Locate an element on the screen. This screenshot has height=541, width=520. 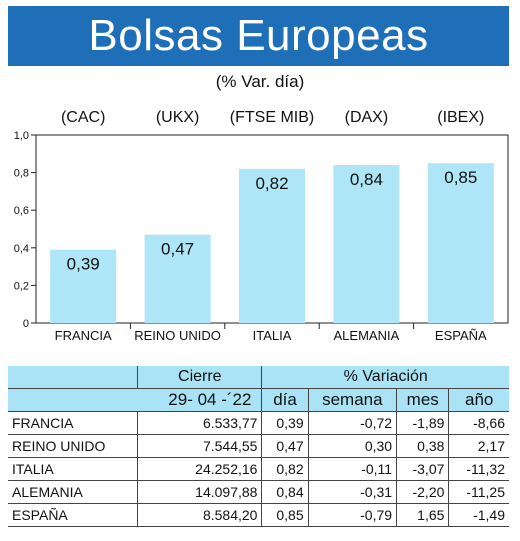
anio-value: -11,32 is located at coordinates (478, 469).